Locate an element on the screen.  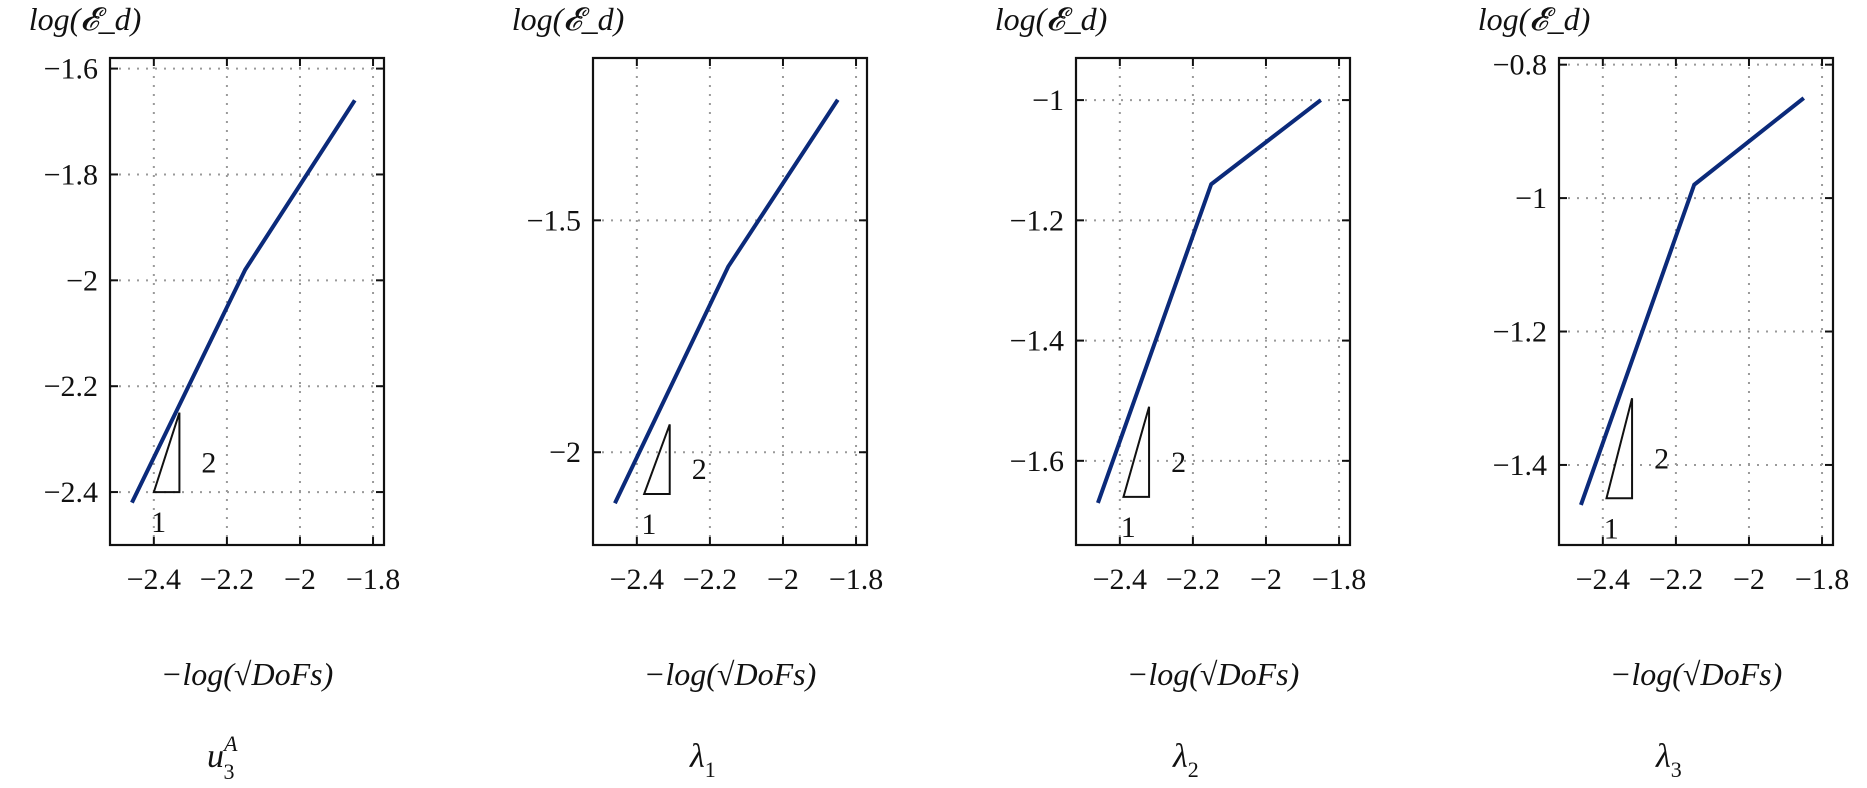
y-tick-label: −0.8 is located at coordinates (1520, 65).